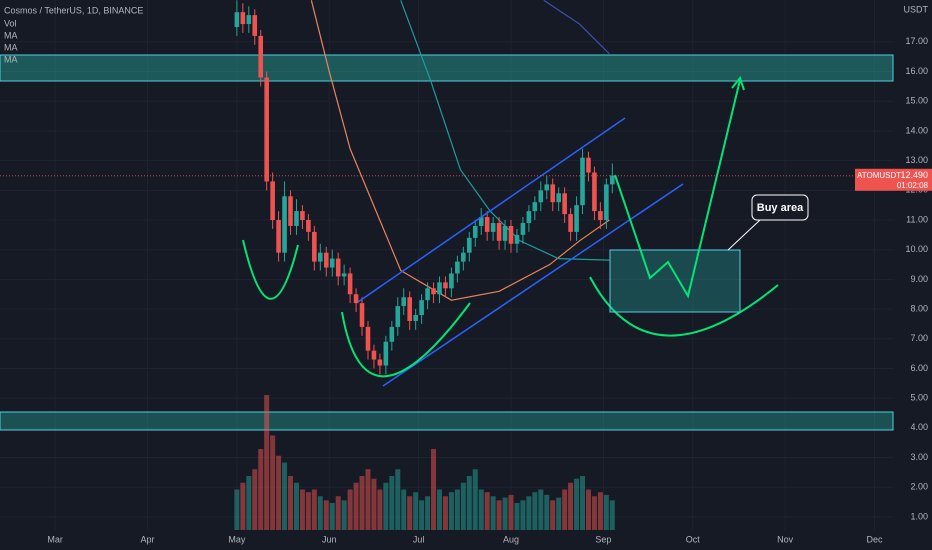 The height and width of the screenshot is (550, 932). What do you see at coordinates (919, 338) in the screenshot?
I see `y-tick-label: 7.00` at bounding box center [919, 338].